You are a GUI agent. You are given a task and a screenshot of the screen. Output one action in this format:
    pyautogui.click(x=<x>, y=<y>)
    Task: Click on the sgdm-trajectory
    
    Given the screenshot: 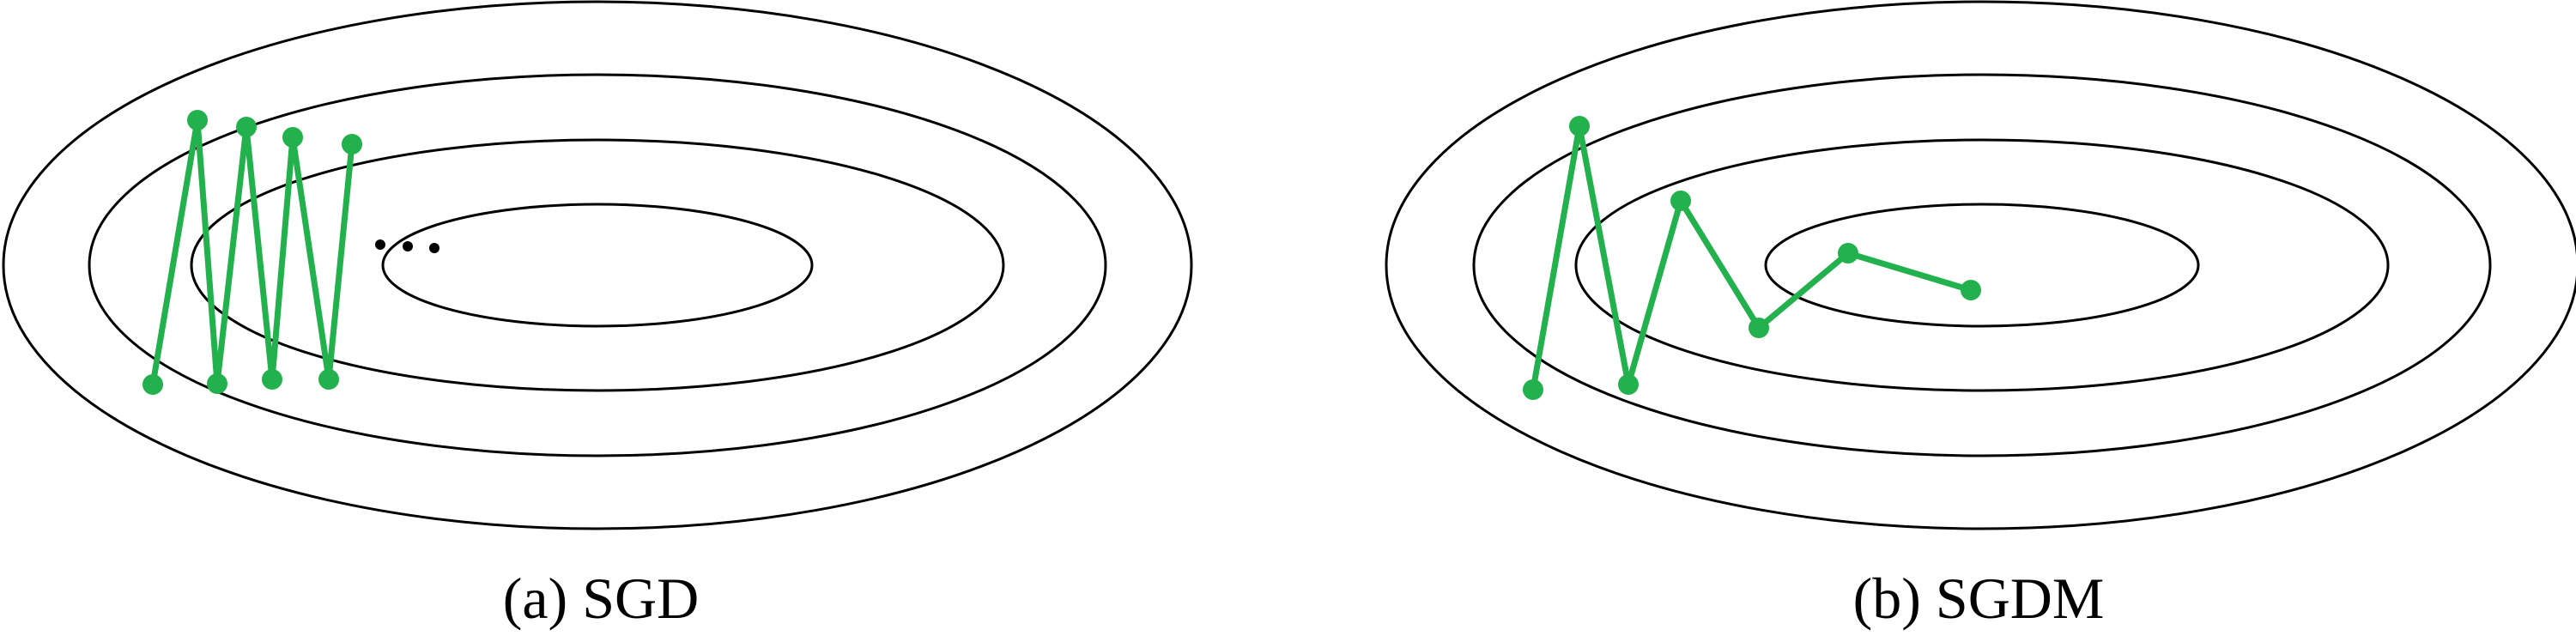 What is the action you would take?
    pyautogui.click(x=1752, y=258)
    